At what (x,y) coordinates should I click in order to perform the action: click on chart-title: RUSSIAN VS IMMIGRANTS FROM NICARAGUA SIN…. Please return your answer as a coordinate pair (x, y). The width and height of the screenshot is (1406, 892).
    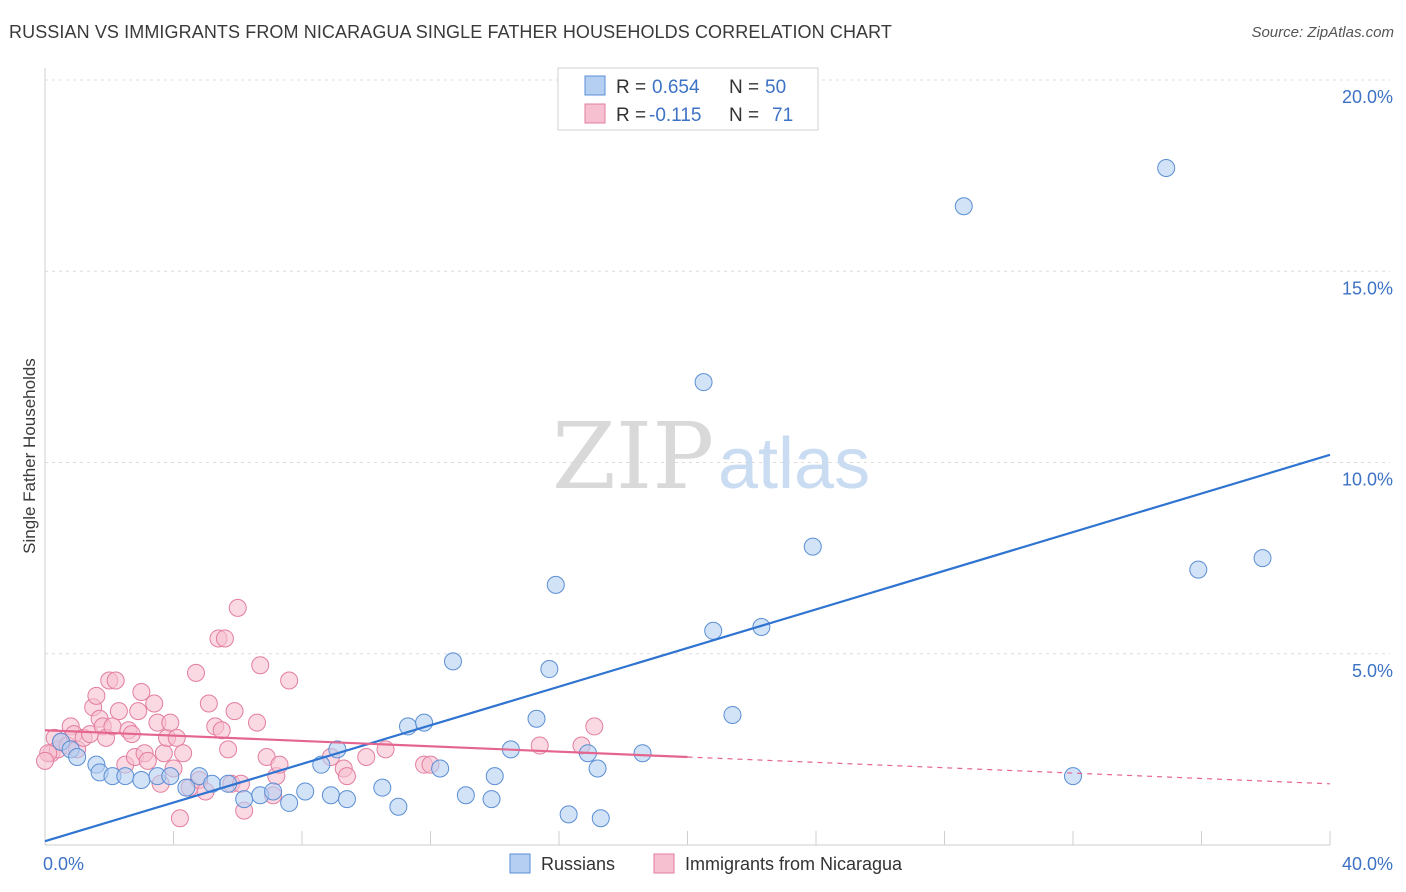
    Looking at the image, I should click on (451, 32).